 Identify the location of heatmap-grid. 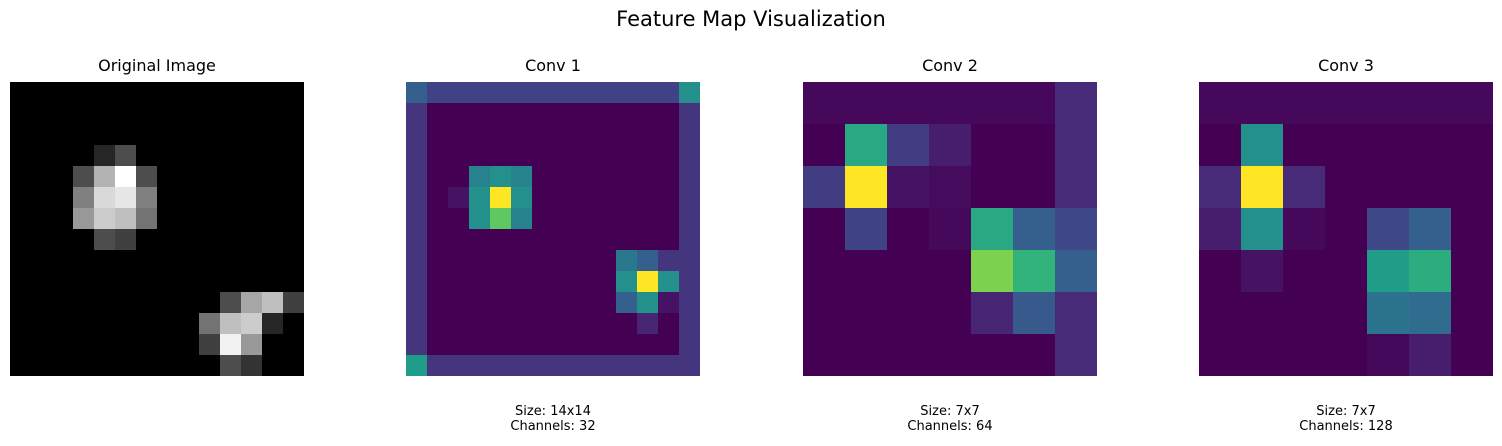
(157, 229).